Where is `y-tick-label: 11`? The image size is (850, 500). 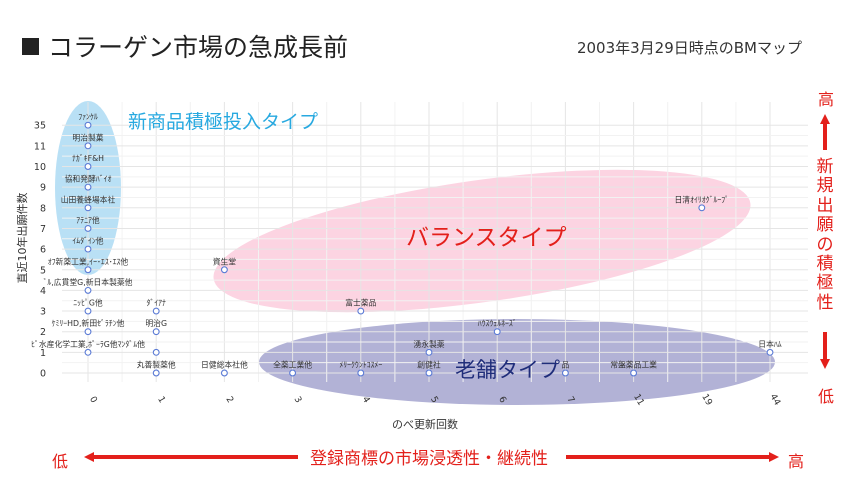 y-tick-label: 11 is located at coordinates (40, 146).